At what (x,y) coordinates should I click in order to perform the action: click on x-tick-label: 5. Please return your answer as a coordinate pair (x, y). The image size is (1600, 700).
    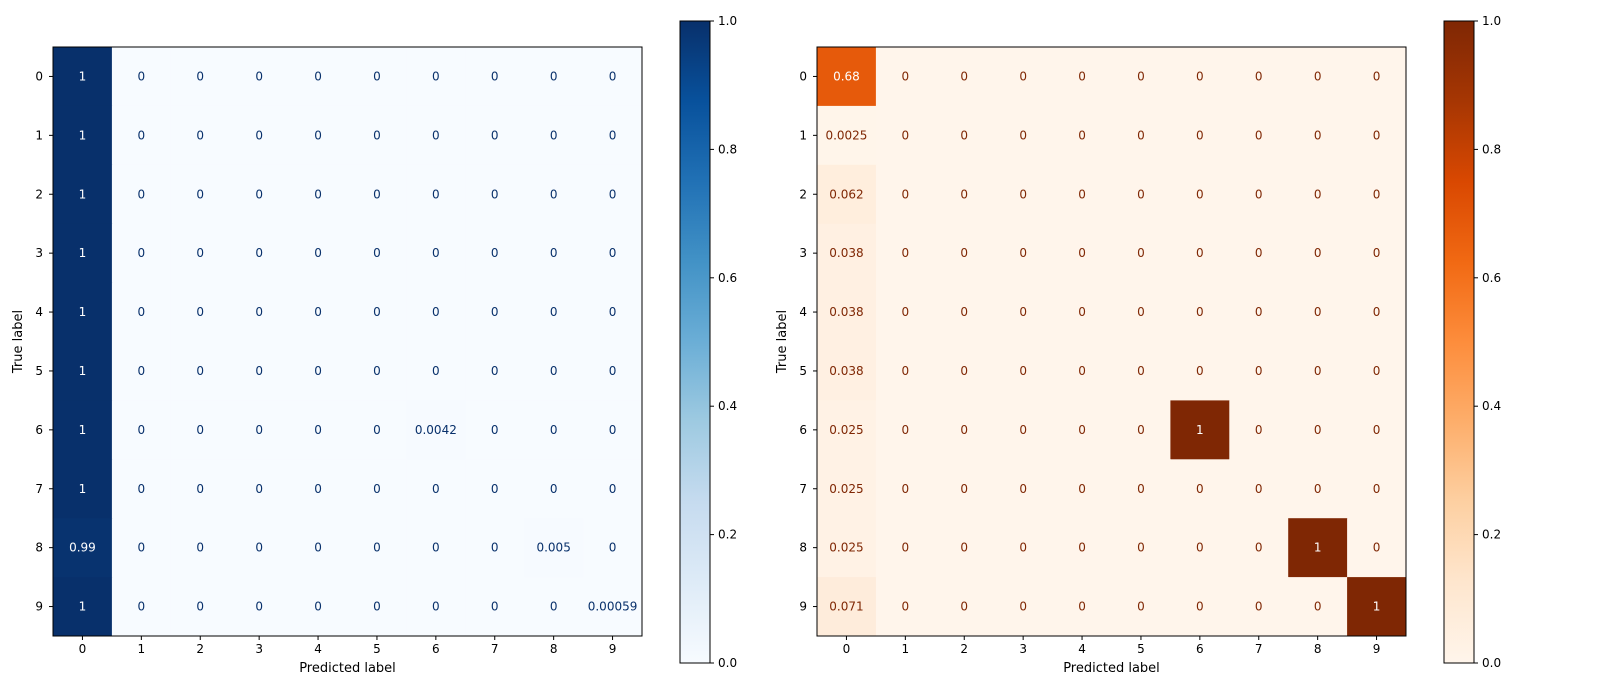
    Looking at the image, I should click on (377, 649).